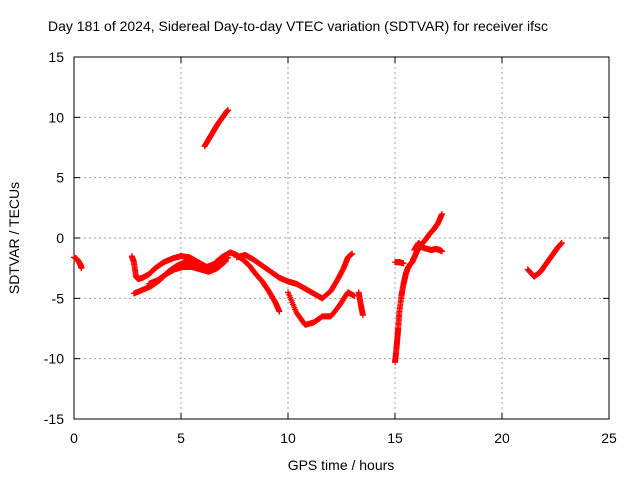 Image resolution: width=640 pixels, height=480 pixels. I want to click on x-tick-label: 25, so click(609, 438).